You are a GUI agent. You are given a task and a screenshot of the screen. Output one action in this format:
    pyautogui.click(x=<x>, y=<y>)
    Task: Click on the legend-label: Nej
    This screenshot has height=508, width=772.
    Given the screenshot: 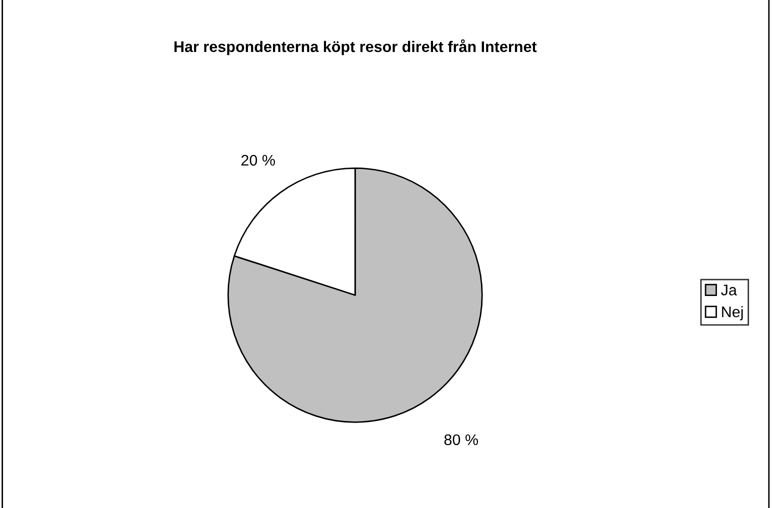 What is the action you would take?
    pyautogui.click(x=732, y=313)
    